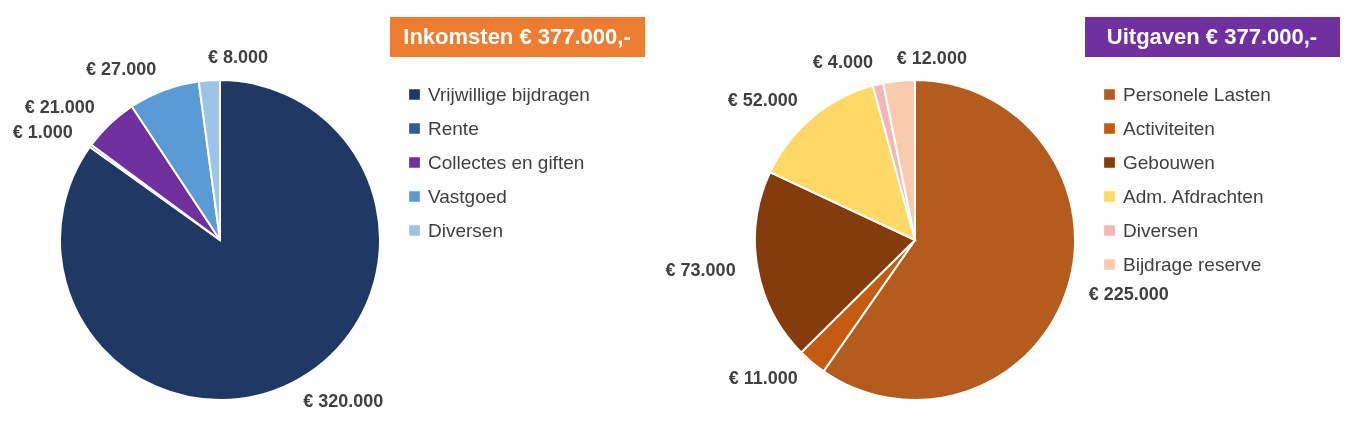 The height and width of the screenshot is (443, 1357). Describe the element at coordinates (509, 94) in the screenshot. I see `legend-label: Vrijwillige bijdragen` at that location.